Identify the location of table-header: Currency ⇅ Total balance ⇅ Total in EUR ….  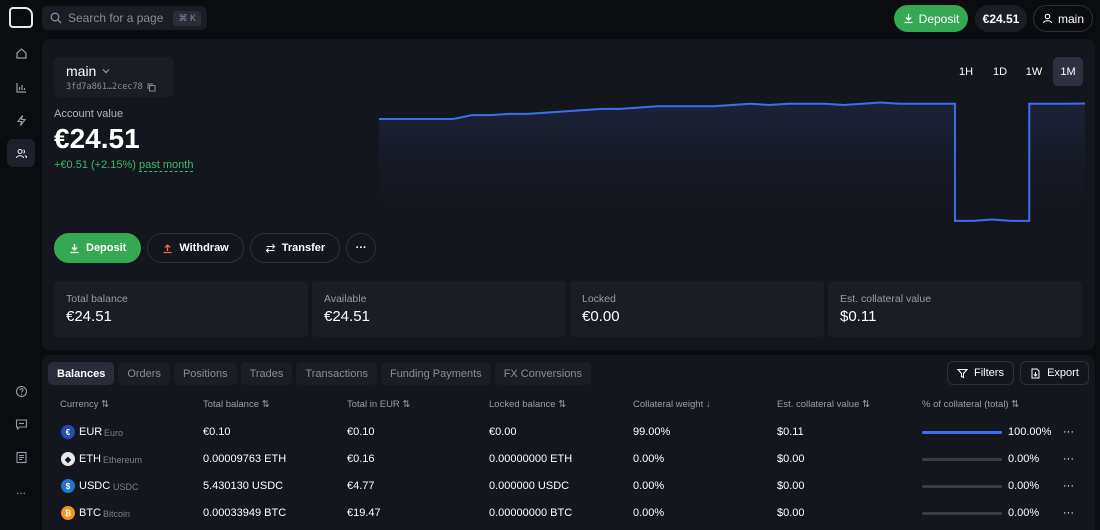
(568, 405).